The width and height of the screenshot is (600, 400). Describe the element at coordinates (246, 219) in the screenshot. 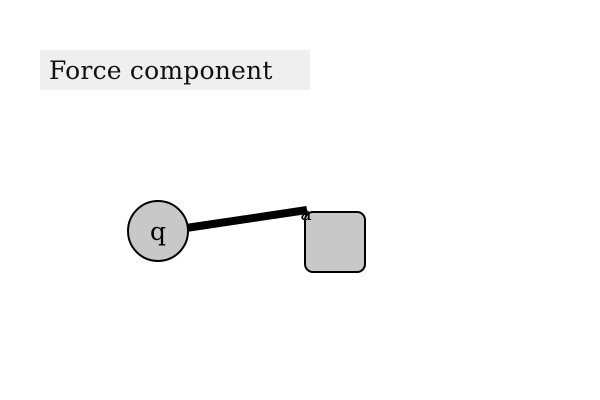

I see `connector-rod` at that location.